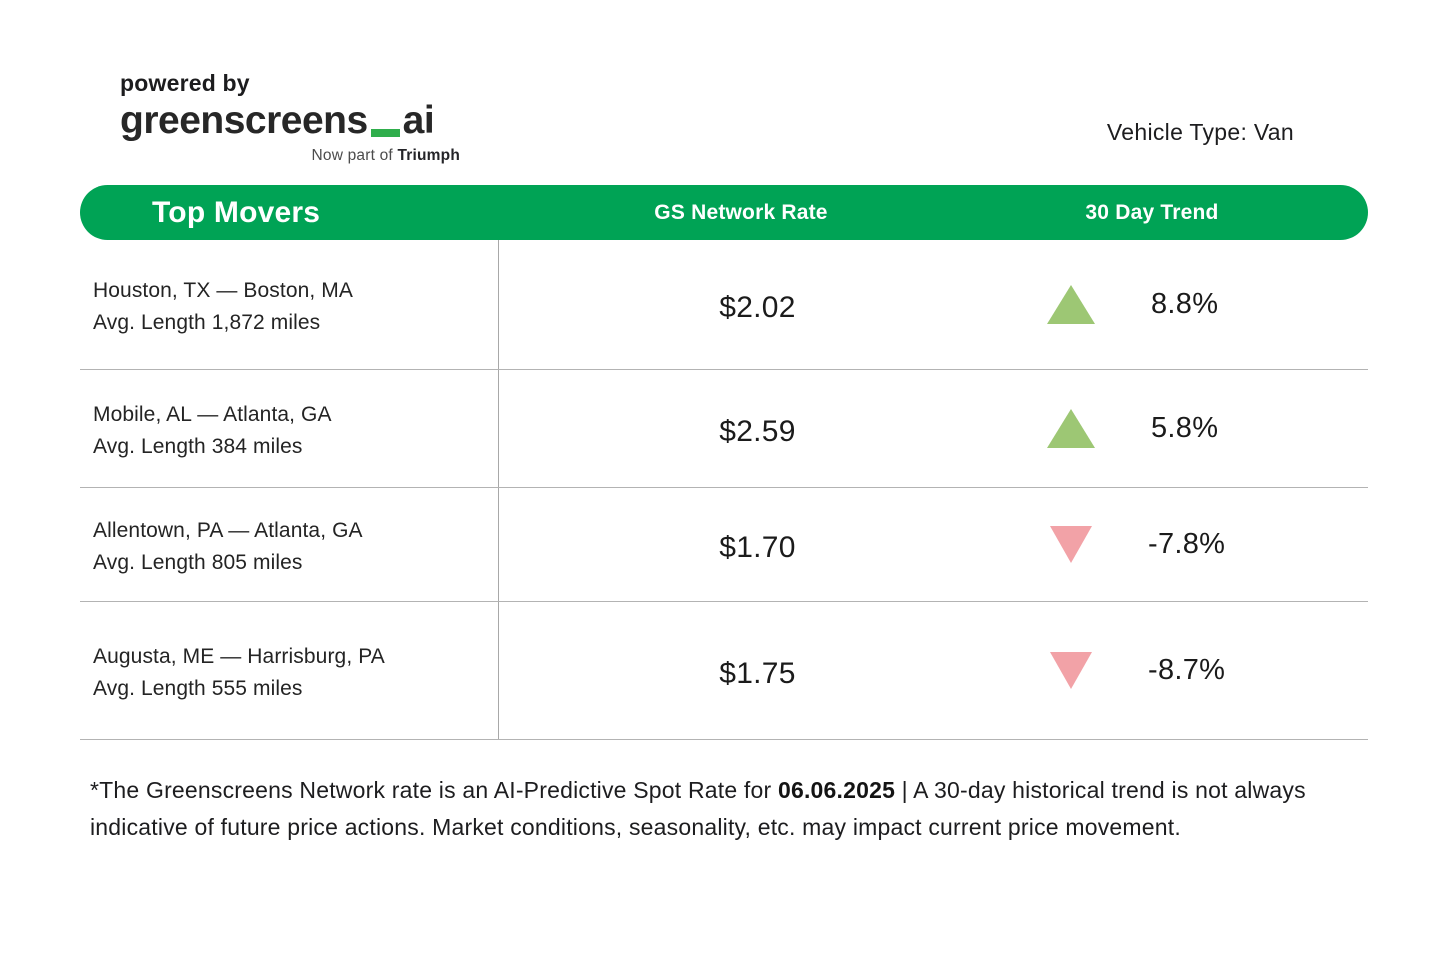  I want to click on lane-avg-length: Avg. Length 805 miles, so click(198, 562).